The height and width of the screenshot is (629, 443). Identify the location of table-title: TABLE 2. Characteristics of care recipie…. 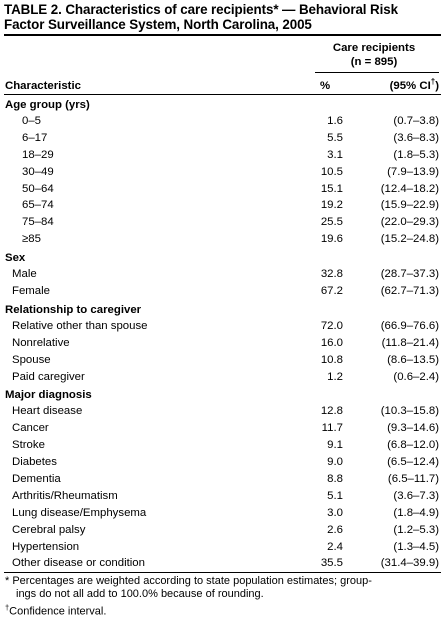
(201, 17).